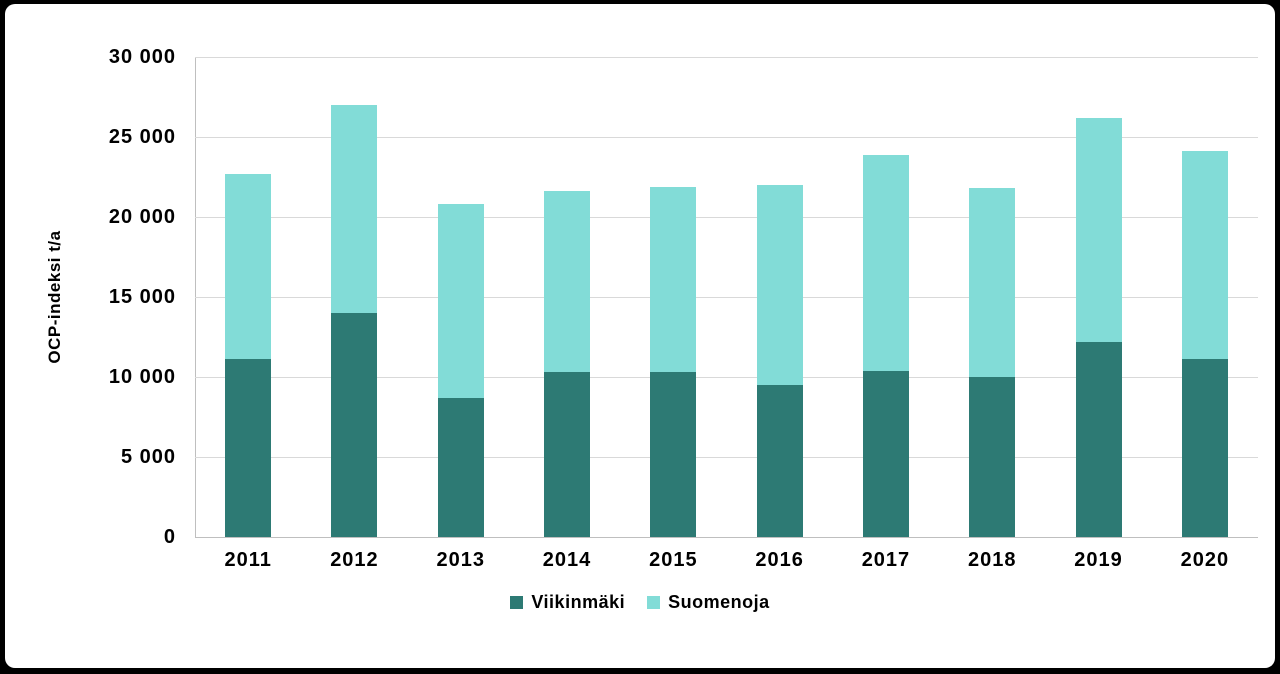 The width and height of the screenshot is (1280, 674). I want to click on x-tick-label: 2011, so click(248, 560).